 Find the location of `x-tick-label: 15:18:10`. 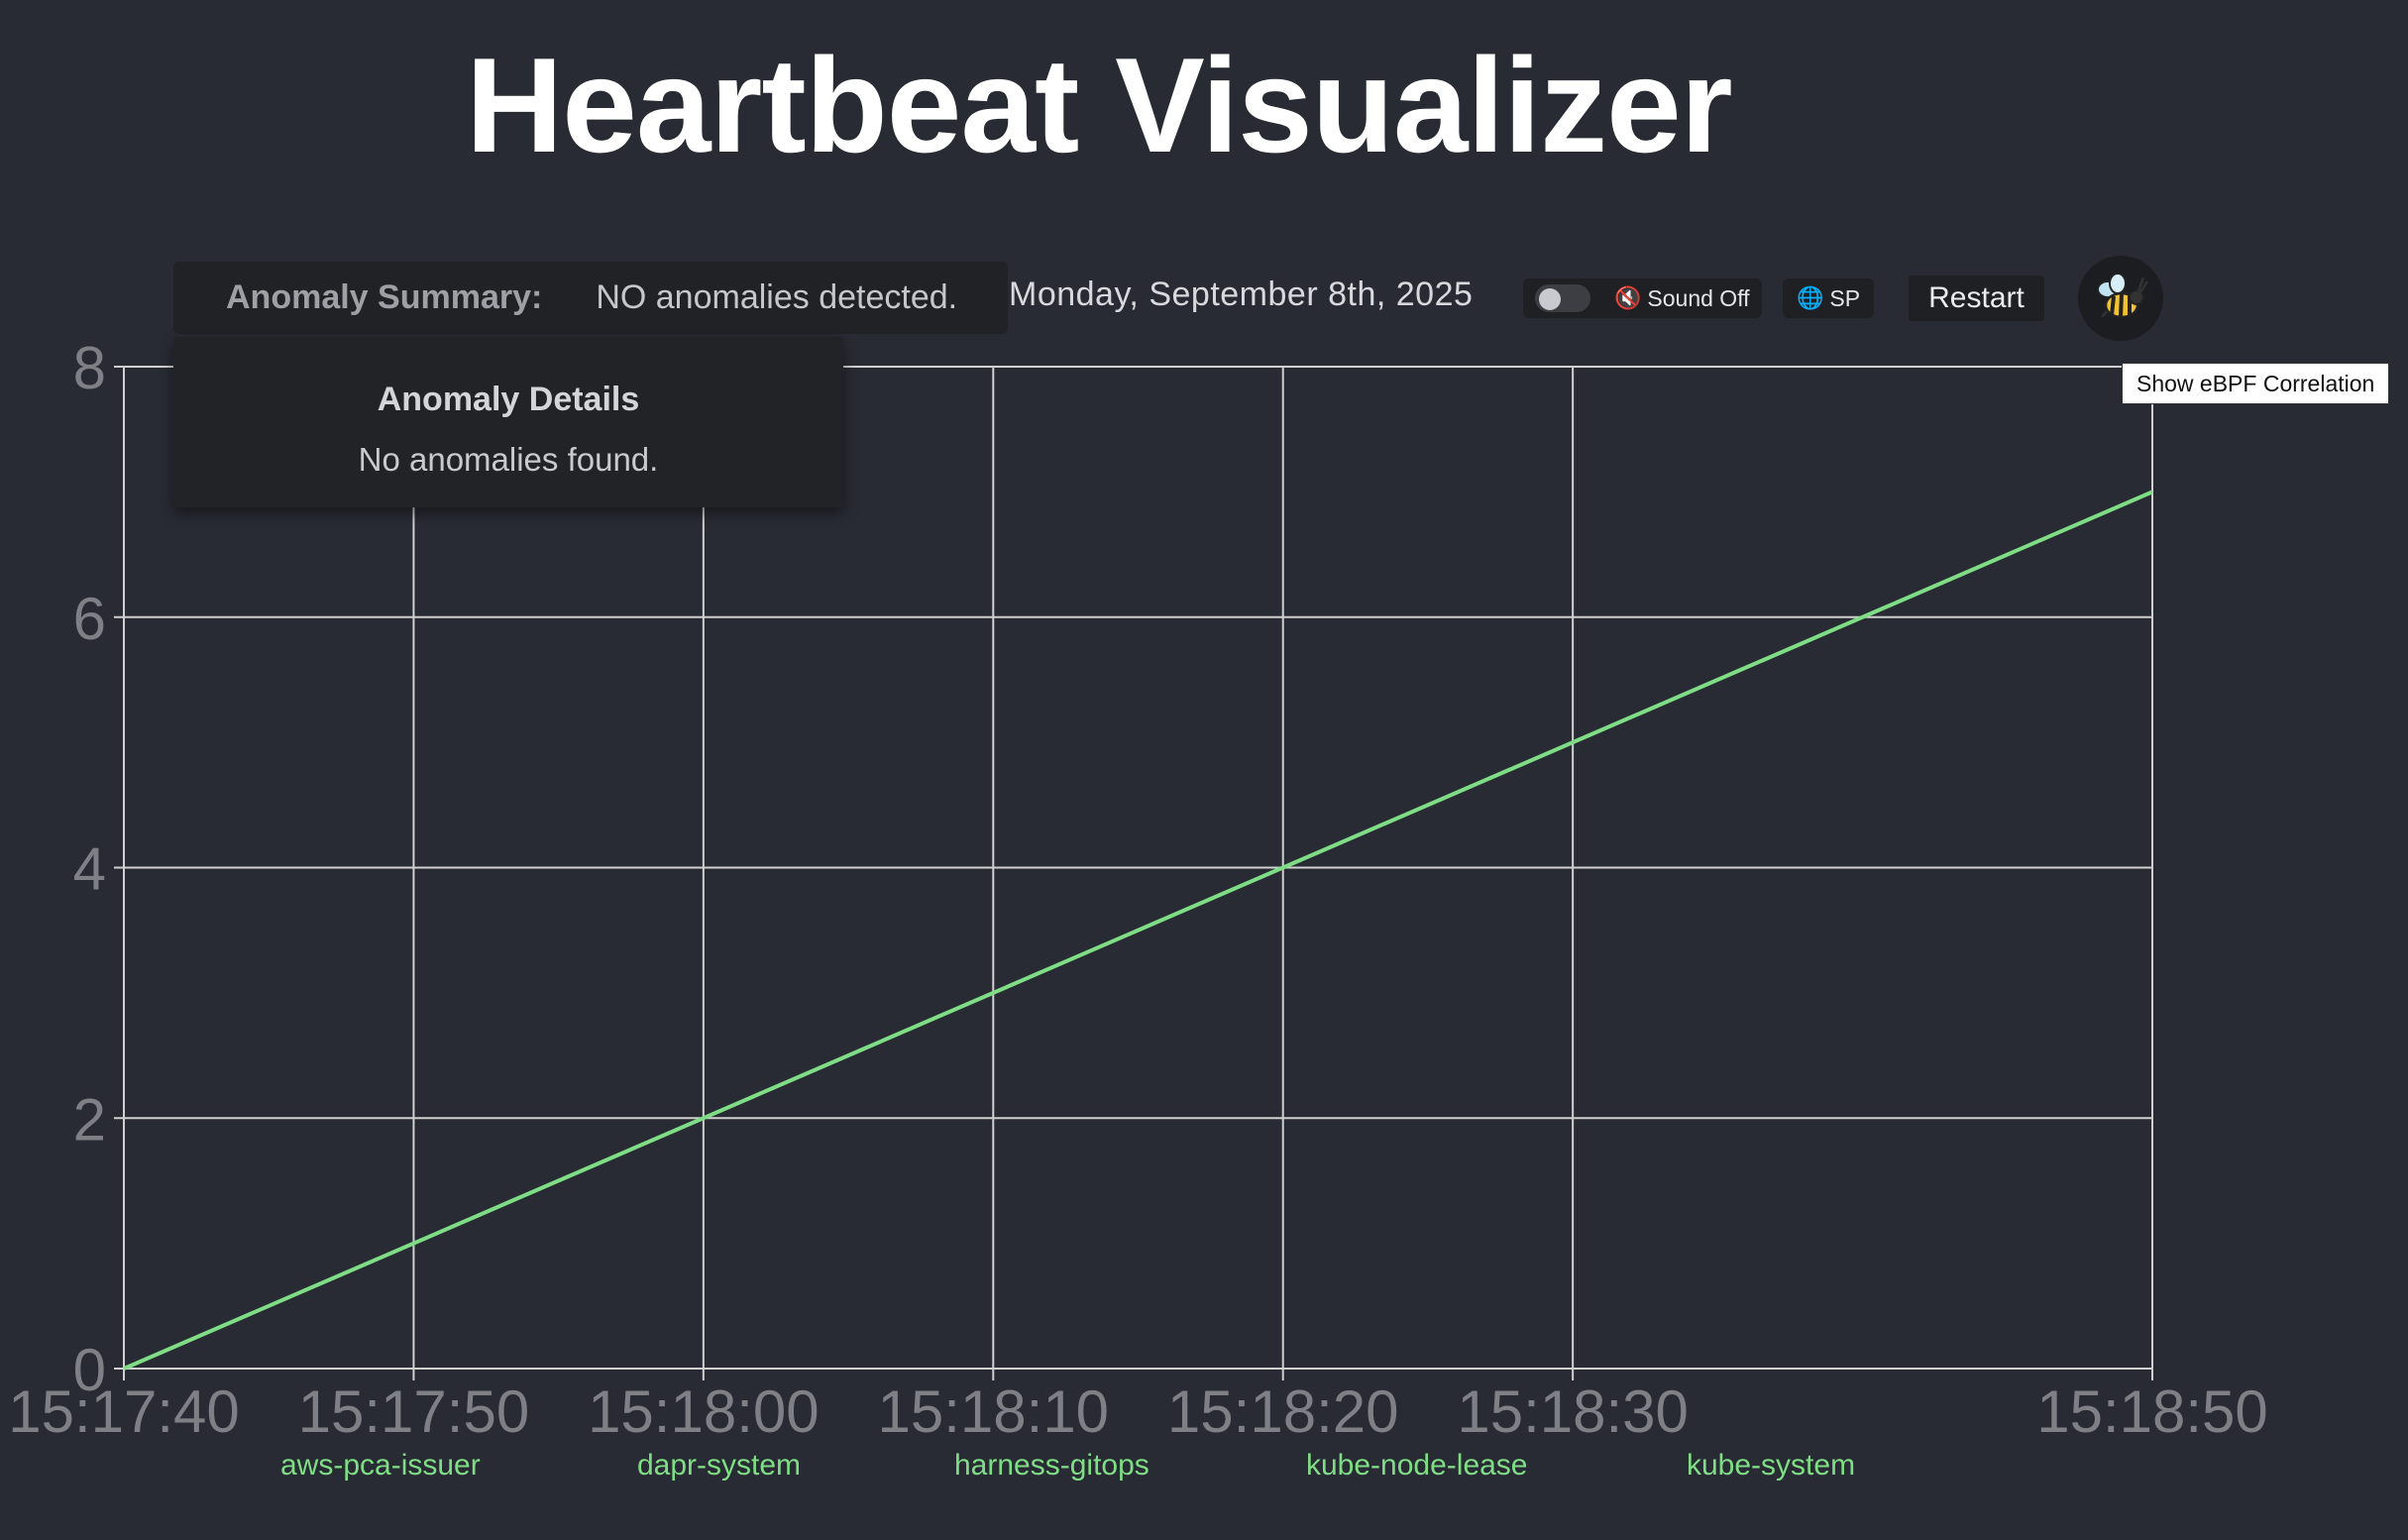

x-tick-label: 15:18:10 is located at coordinates (994, 1411).